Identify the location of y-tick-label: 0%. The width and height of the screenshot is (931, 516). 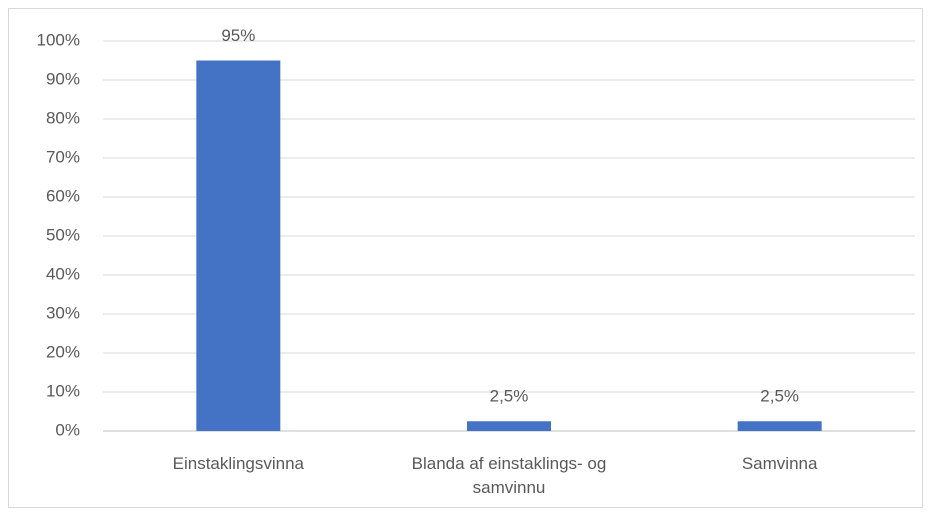
(67, 429).